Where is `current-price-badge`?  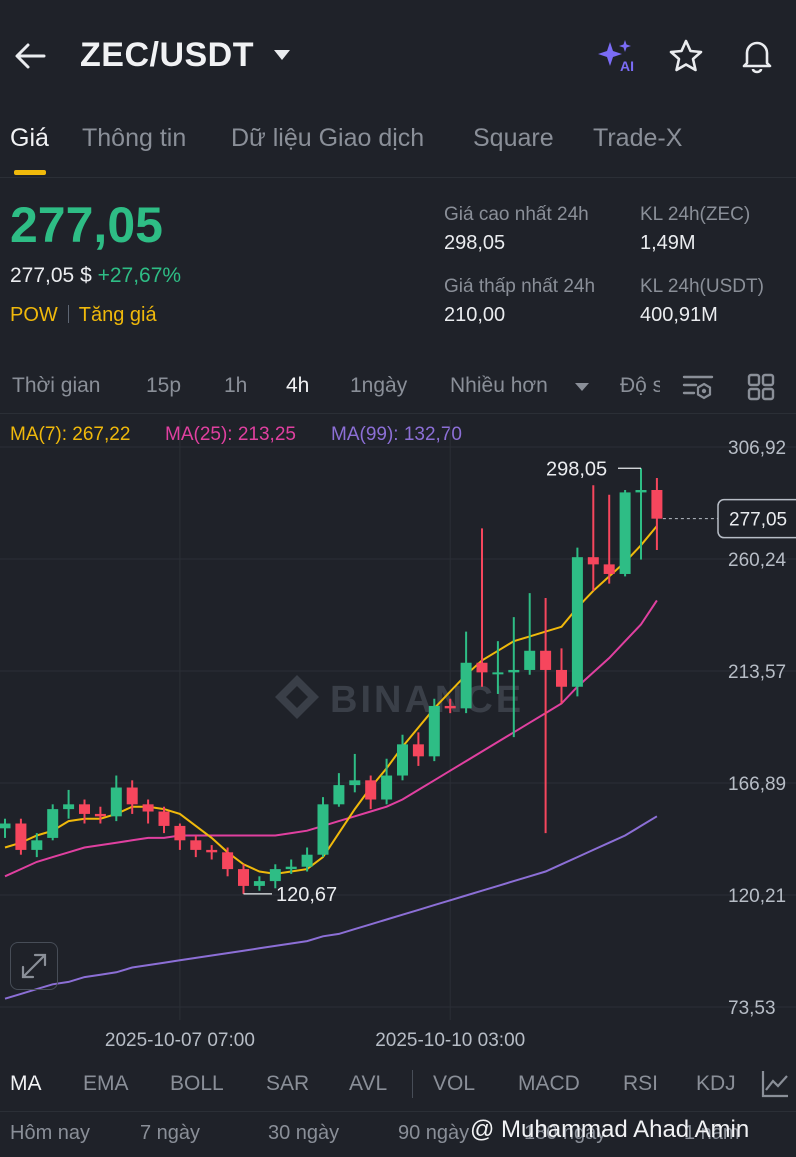 current-price-badge is located at coordinates (756, 518).